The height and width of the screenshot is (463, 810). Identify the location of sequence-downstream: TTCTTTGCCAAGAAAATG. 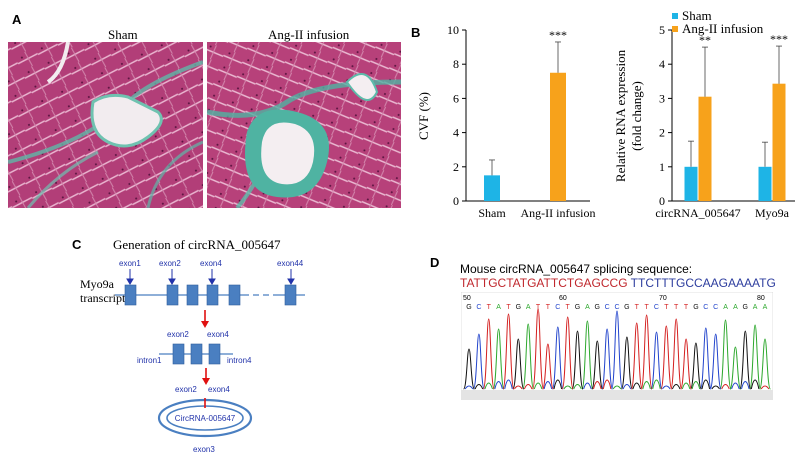
(701, 283).